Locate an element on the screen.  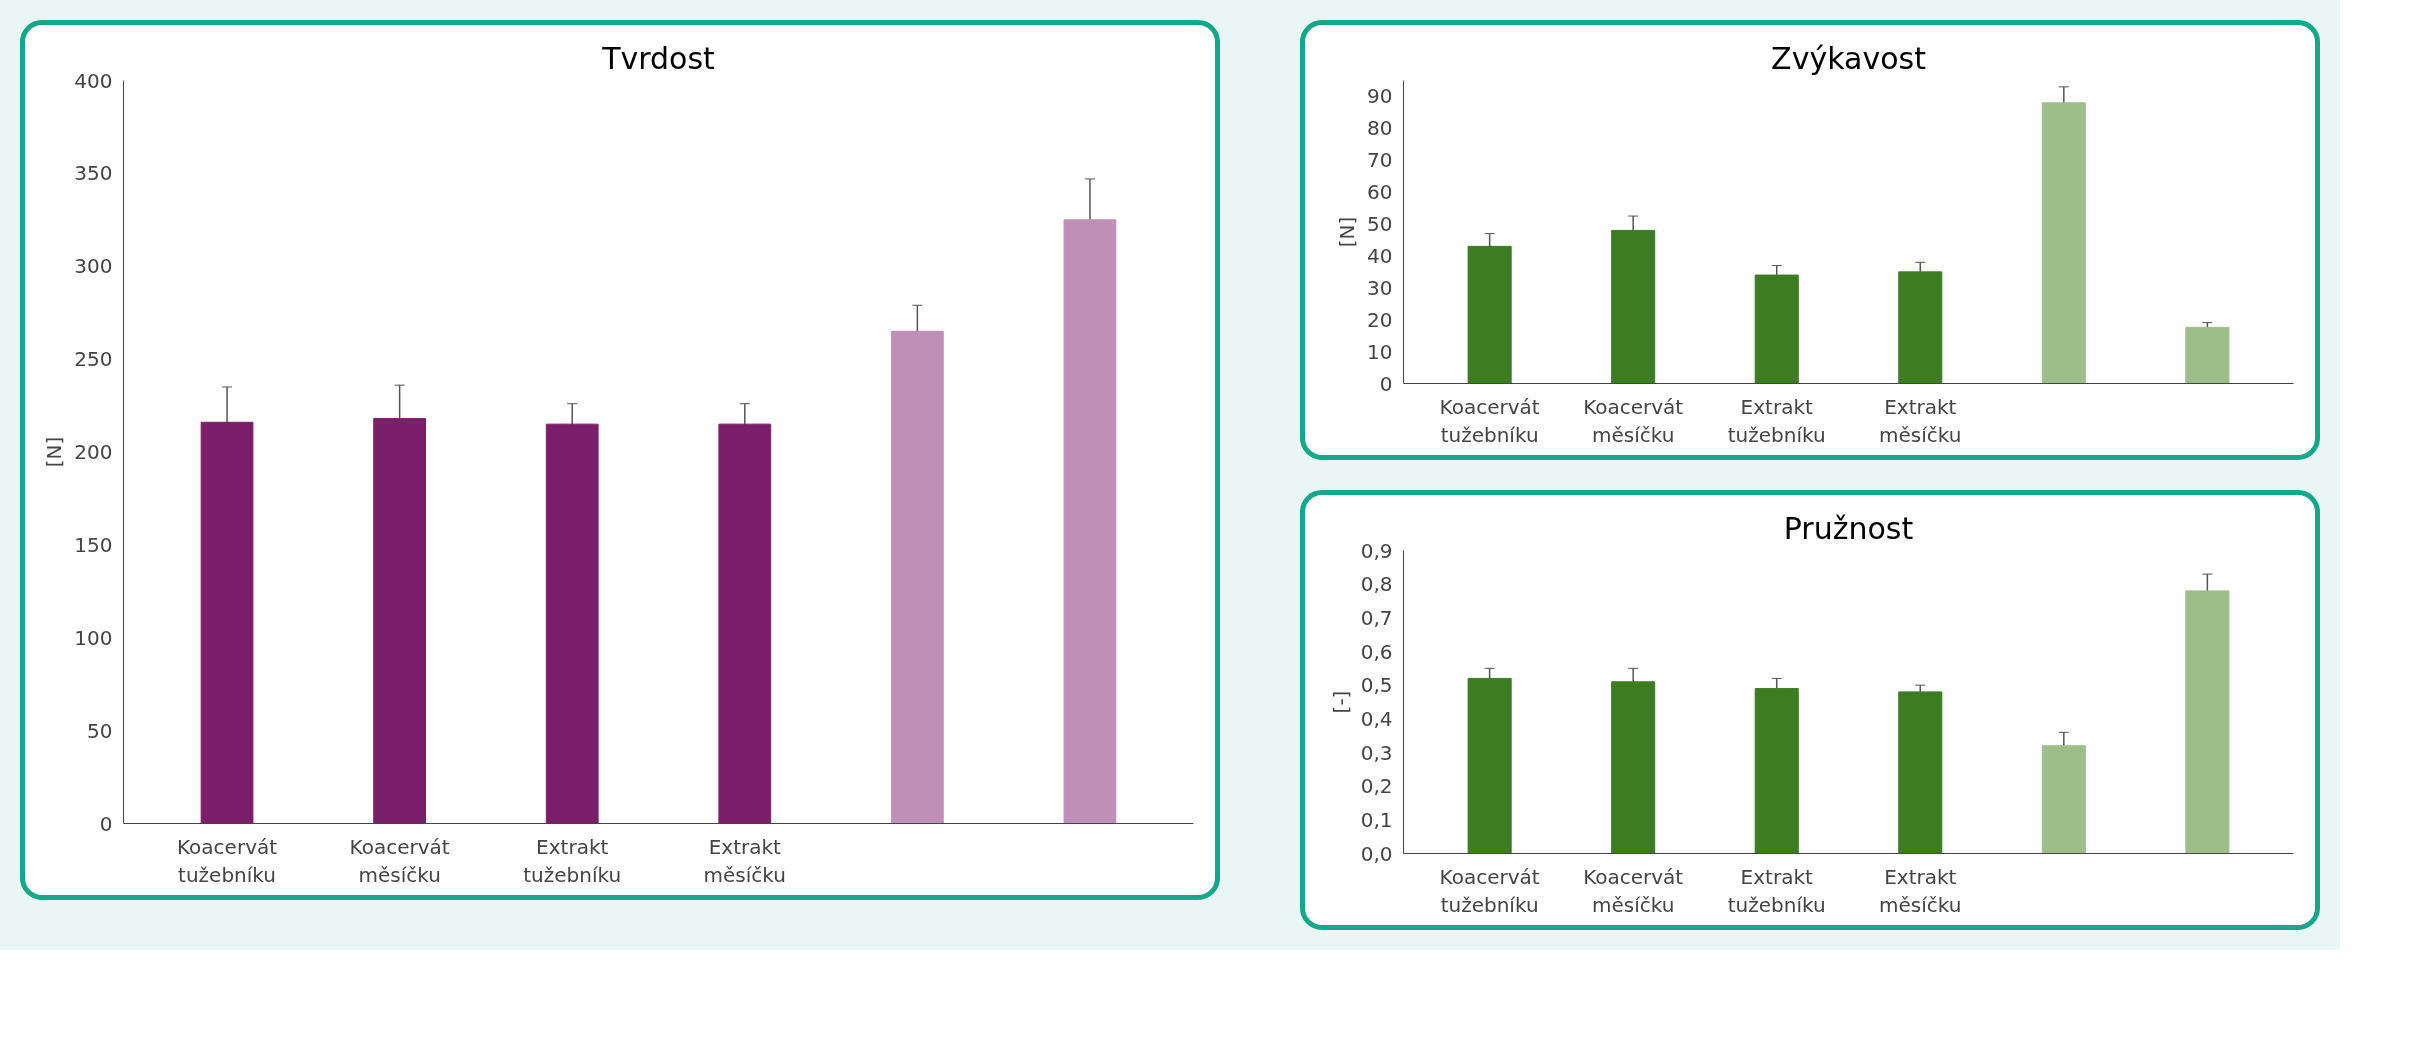
y-tick-label: 70 is located at coordinates (1380, 160).